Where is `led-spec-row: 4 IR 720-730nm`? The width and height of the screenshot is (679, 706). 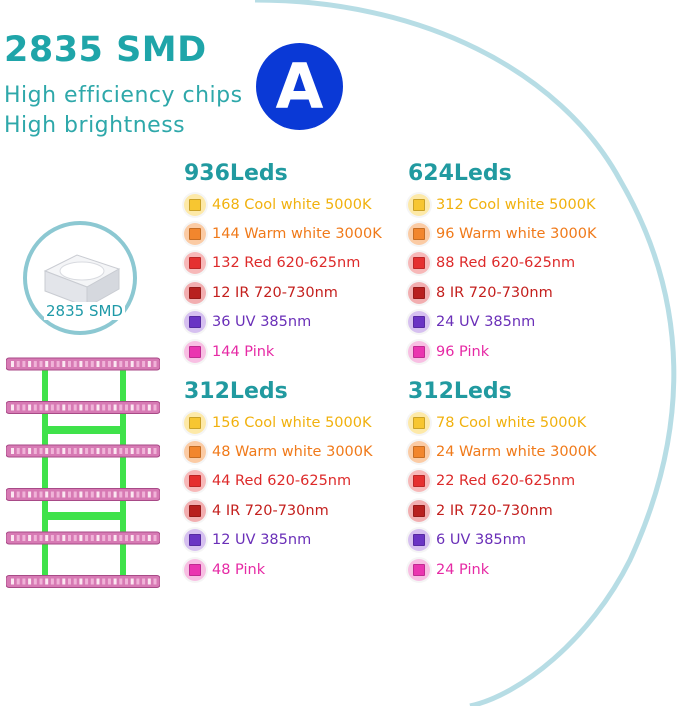 led-spec-row: 4 IR 720-730nm is located at coordinates (304, 510).